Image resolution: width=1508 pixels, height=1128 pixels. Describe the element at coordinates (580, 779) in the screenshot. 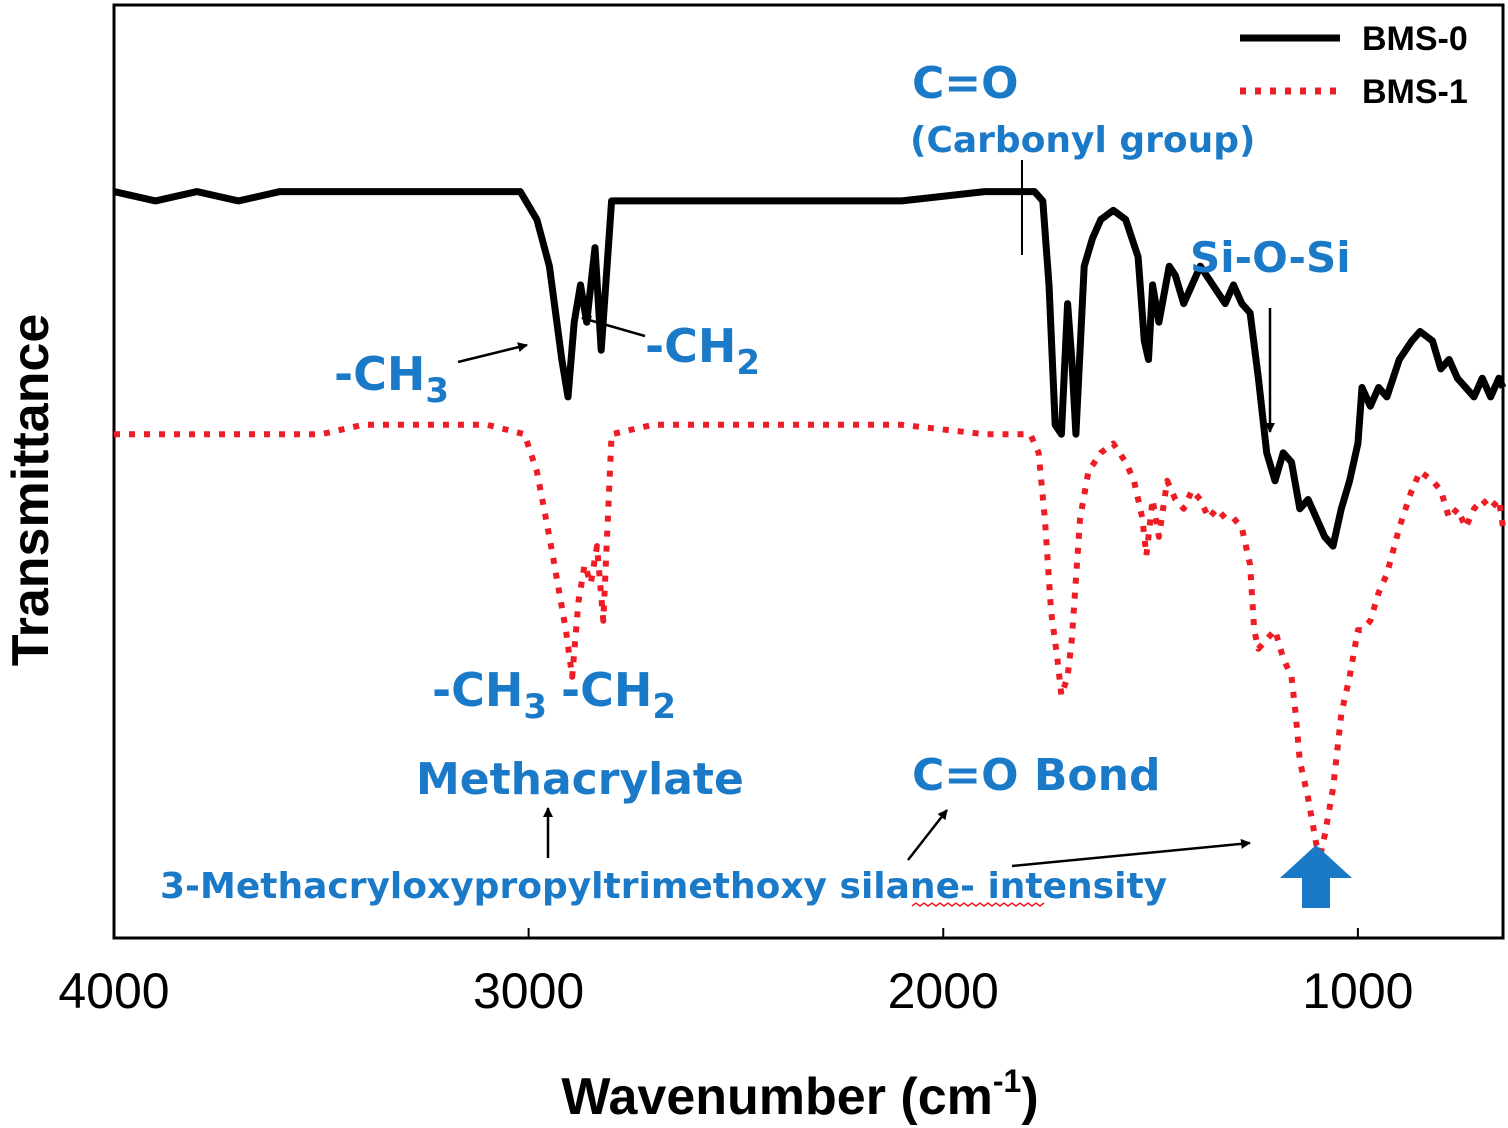

I see `annotation-methacrylate: Methacrylate` at that location.